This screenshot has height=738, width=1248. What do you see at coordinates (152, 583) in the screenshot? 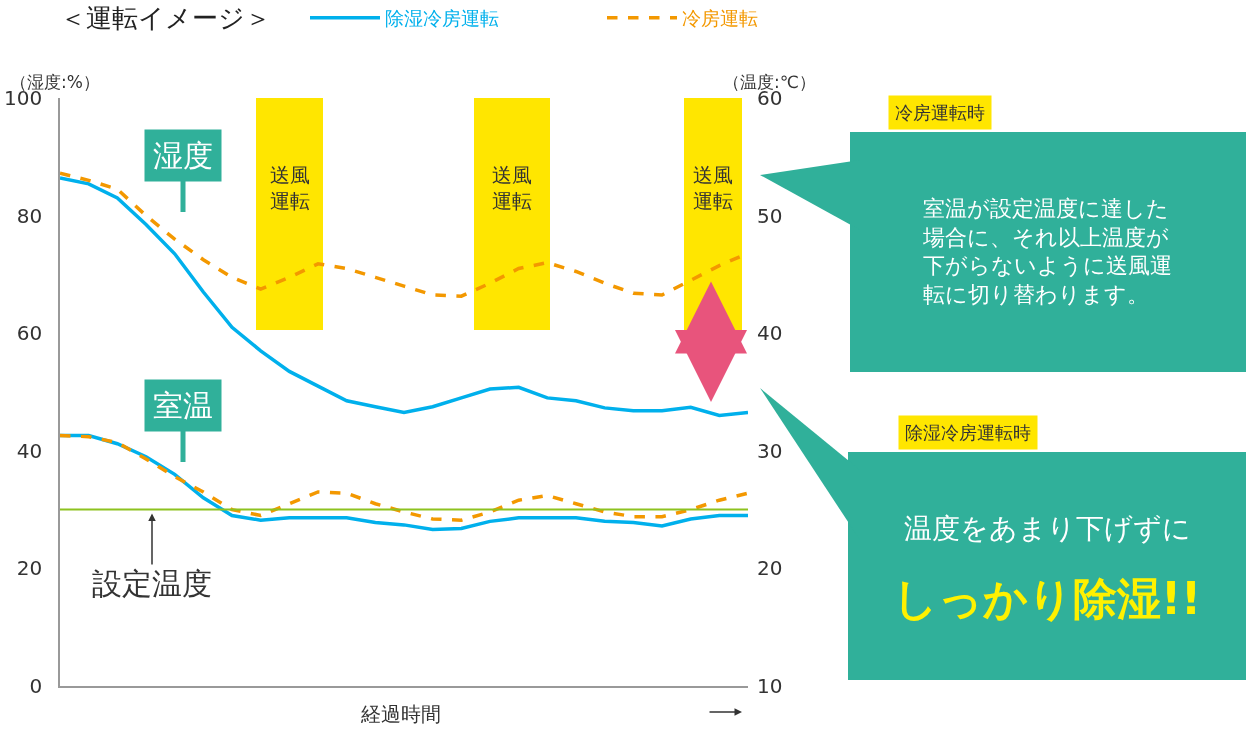
I see `ref-line-label: 設定温度` at bounding box center [152, 583].